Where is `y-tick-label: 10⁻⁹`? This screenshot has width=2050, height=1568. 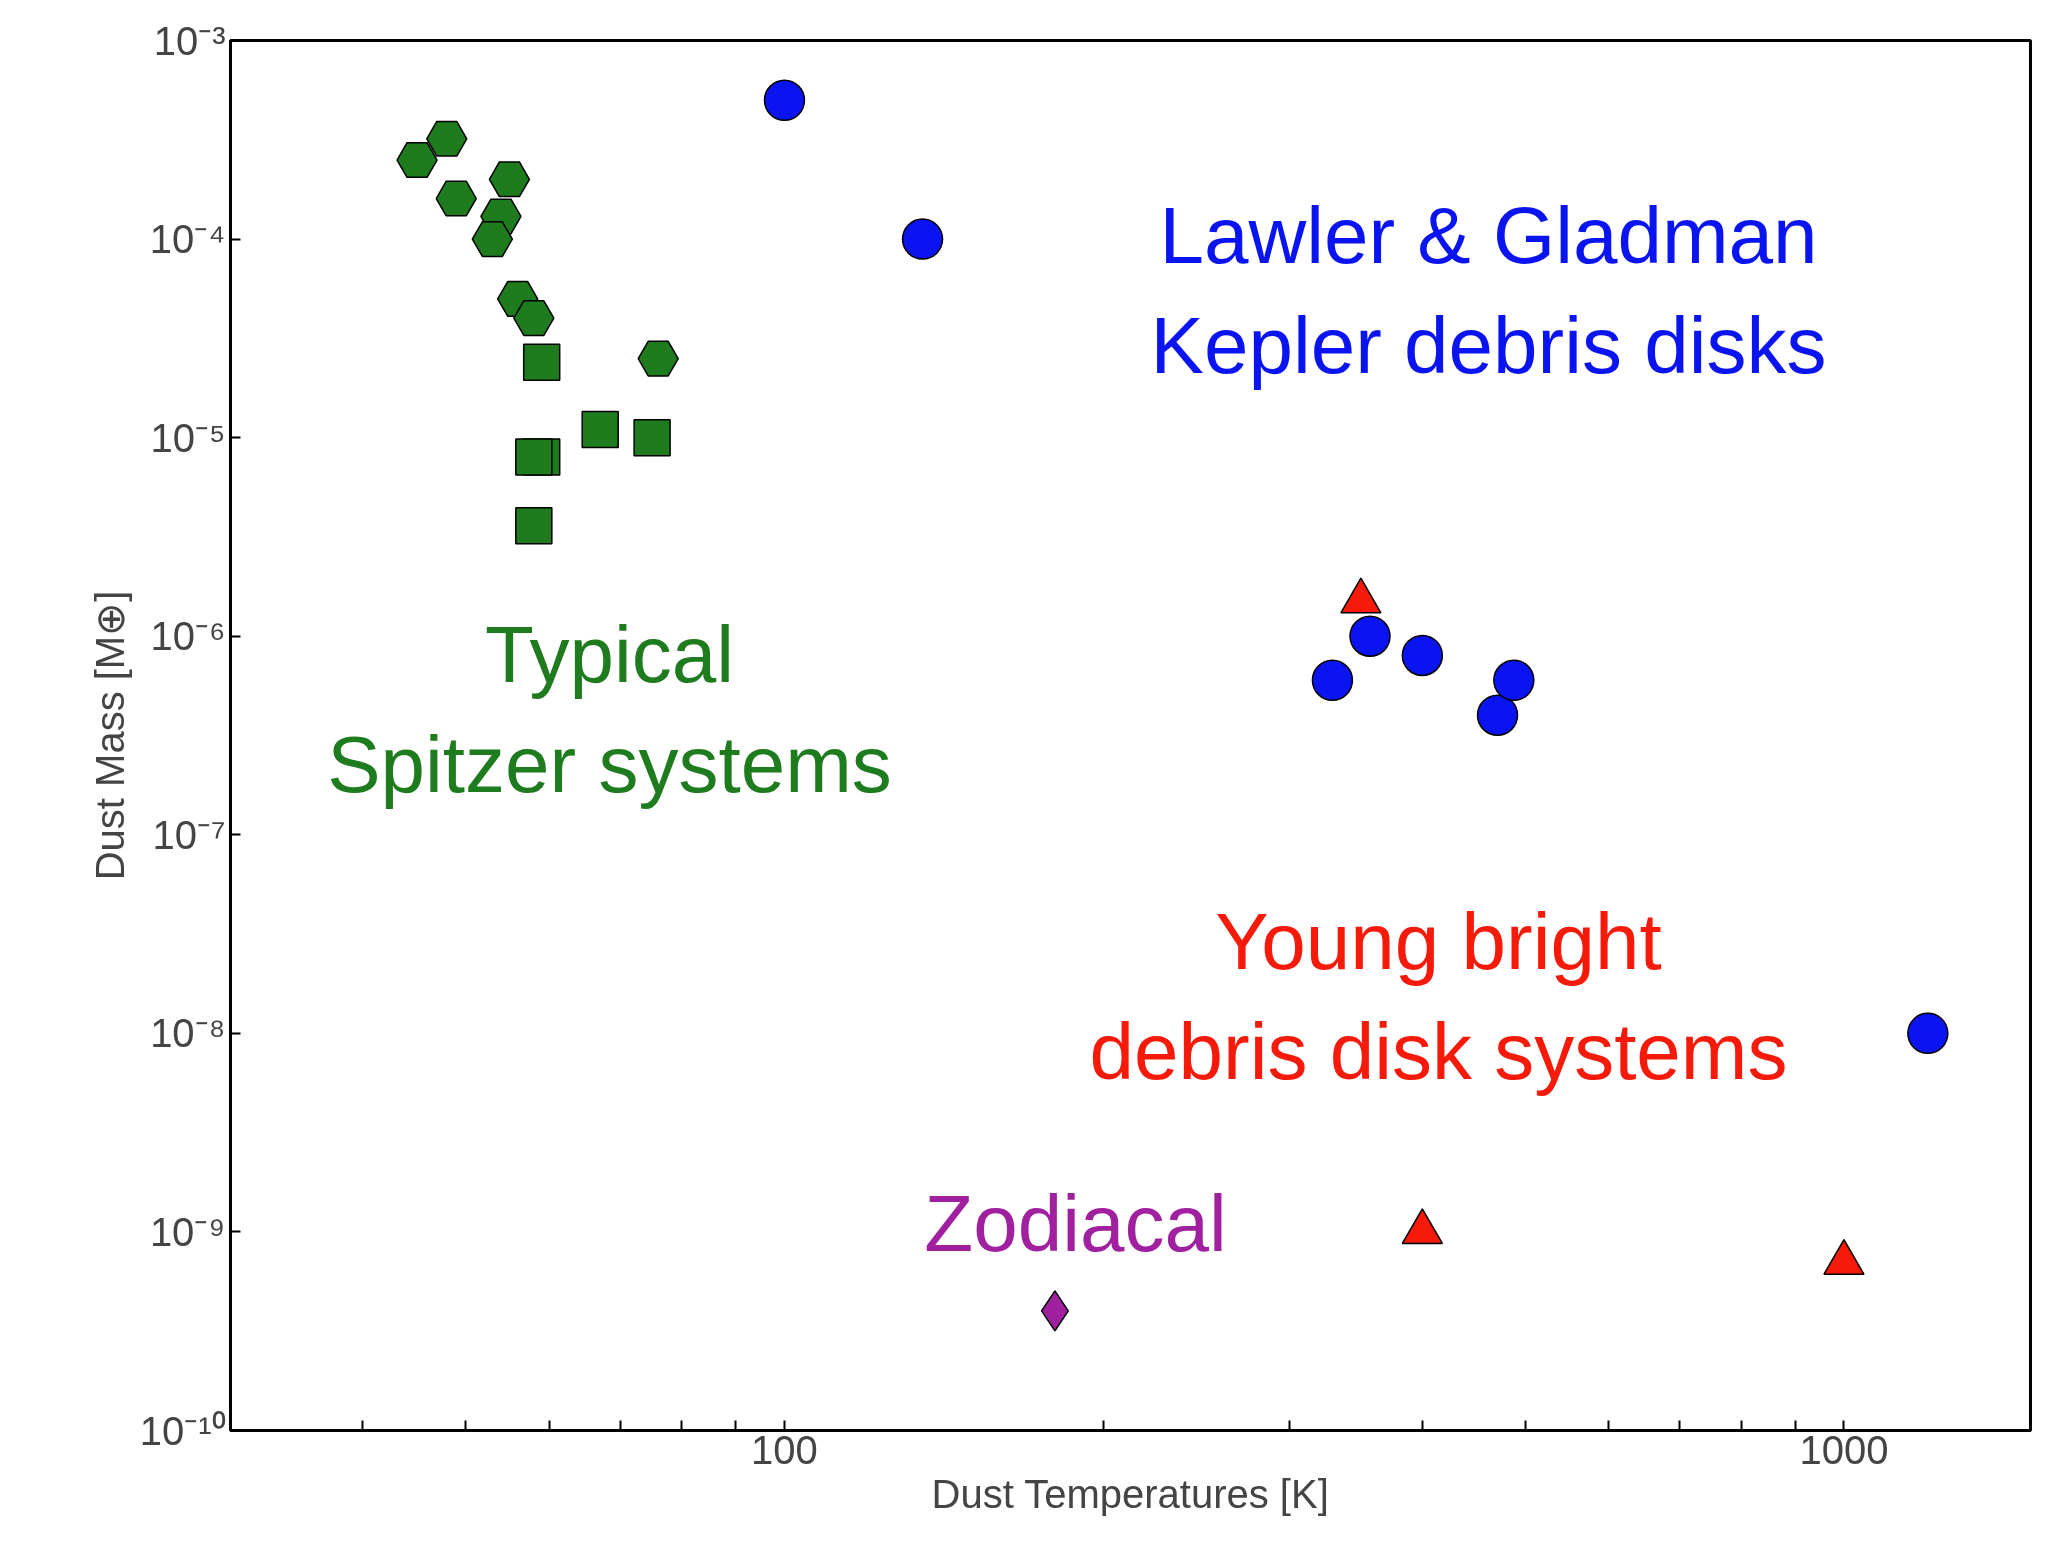
y-tick-label: 10⁻⁹ is located at coordinates (187, 1231).